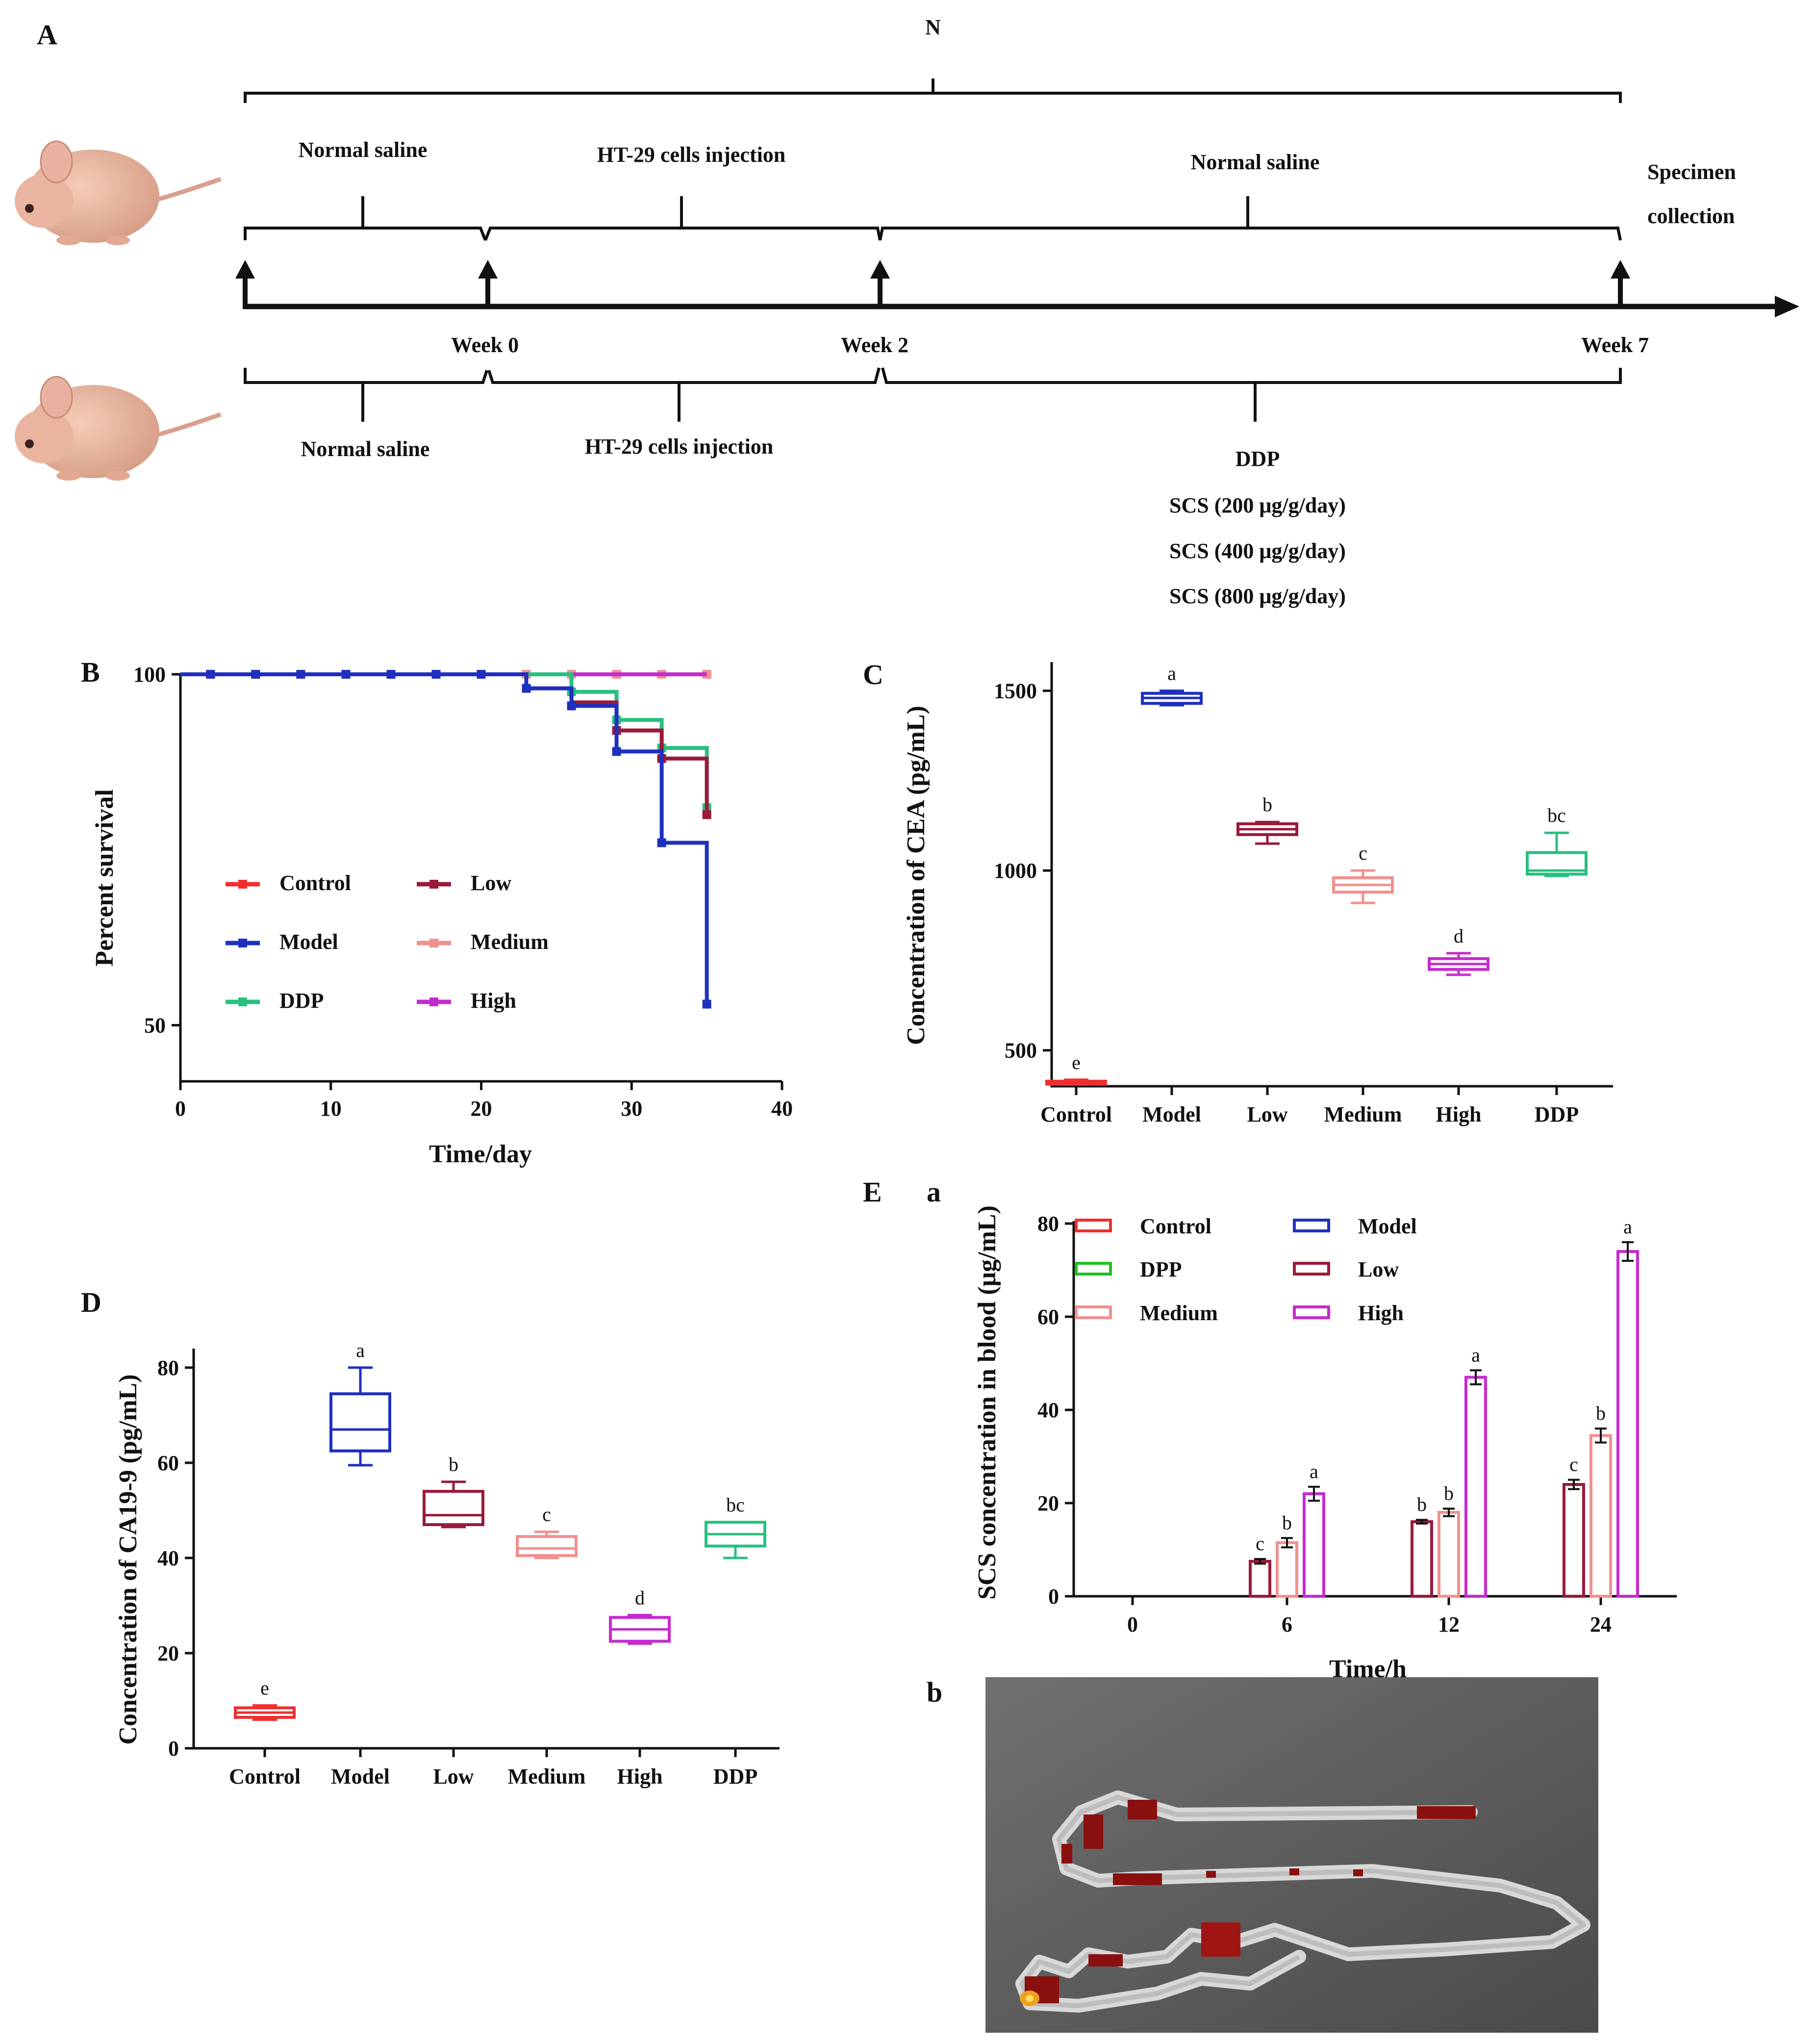 This screenshot has height=2044, width=1816. I want to click on mouse-illustration-bottom, so click(118, 429).